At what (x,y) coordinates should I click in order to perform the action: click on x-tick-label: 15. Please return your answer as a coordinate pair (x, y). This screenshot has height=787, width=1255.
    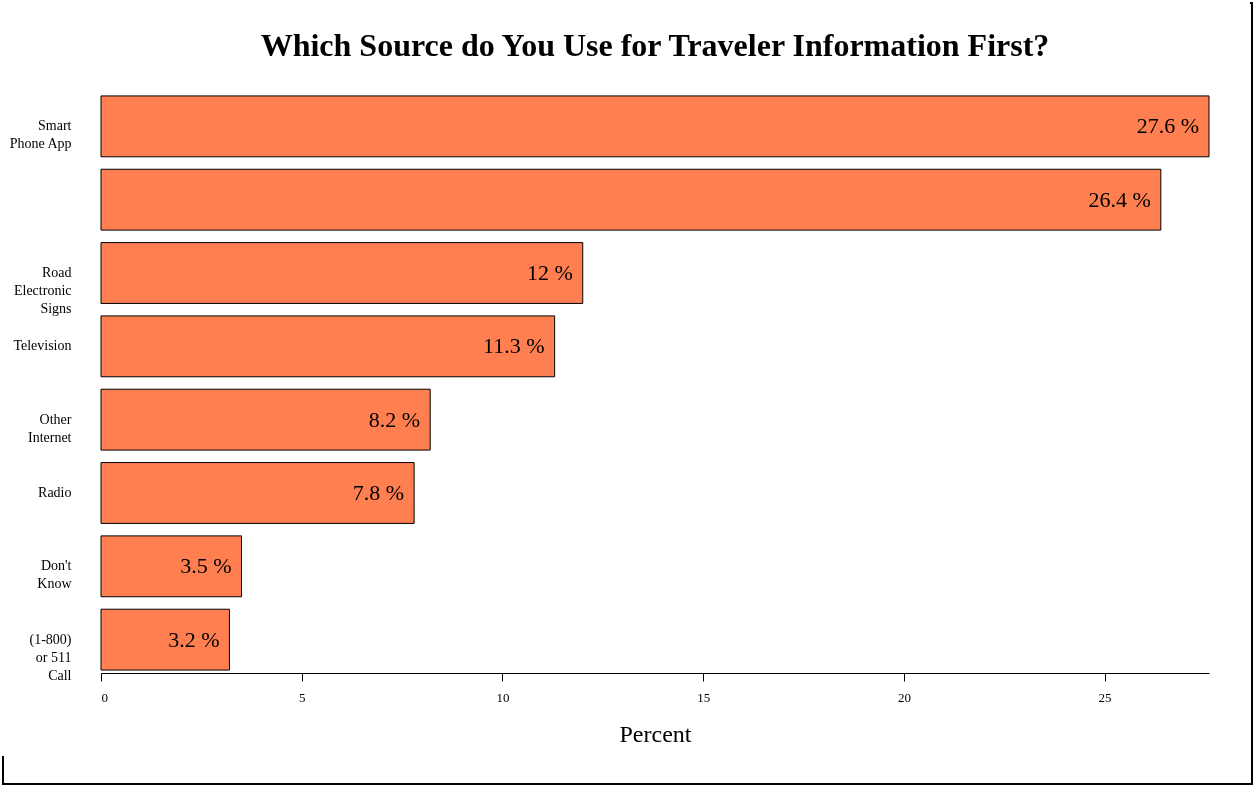
    Looking at the image, I should click on (704, 697).